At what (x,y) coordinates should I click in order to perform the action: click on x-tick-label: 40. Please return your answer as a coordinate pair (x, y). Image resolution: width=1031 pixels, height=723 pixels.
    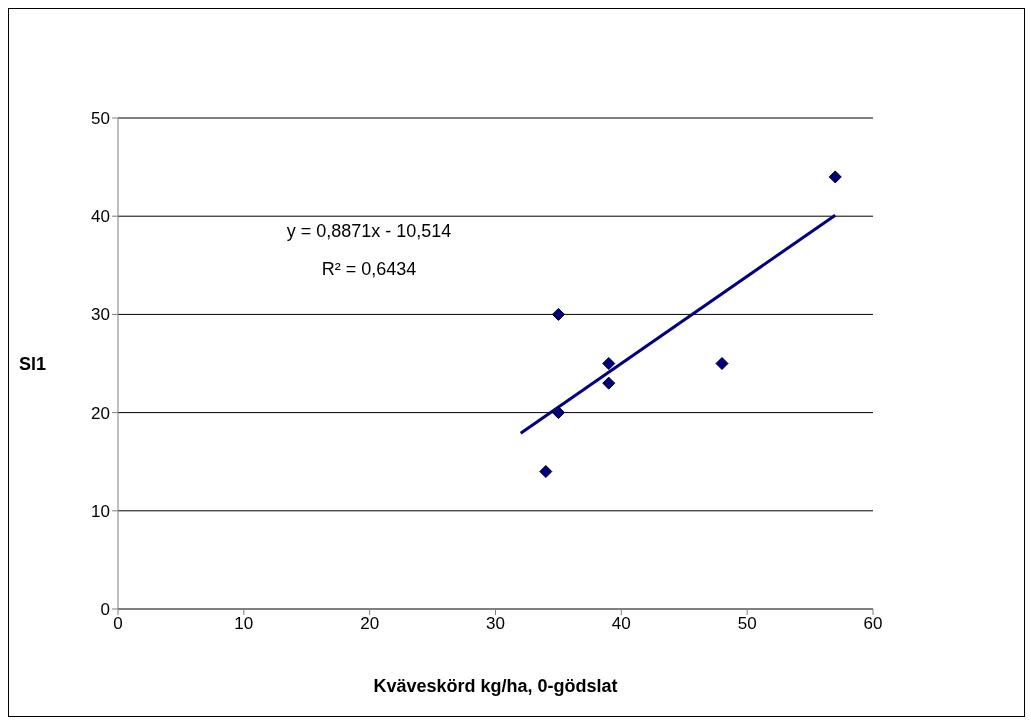
    Looking at the image, I should click on (621, 624).